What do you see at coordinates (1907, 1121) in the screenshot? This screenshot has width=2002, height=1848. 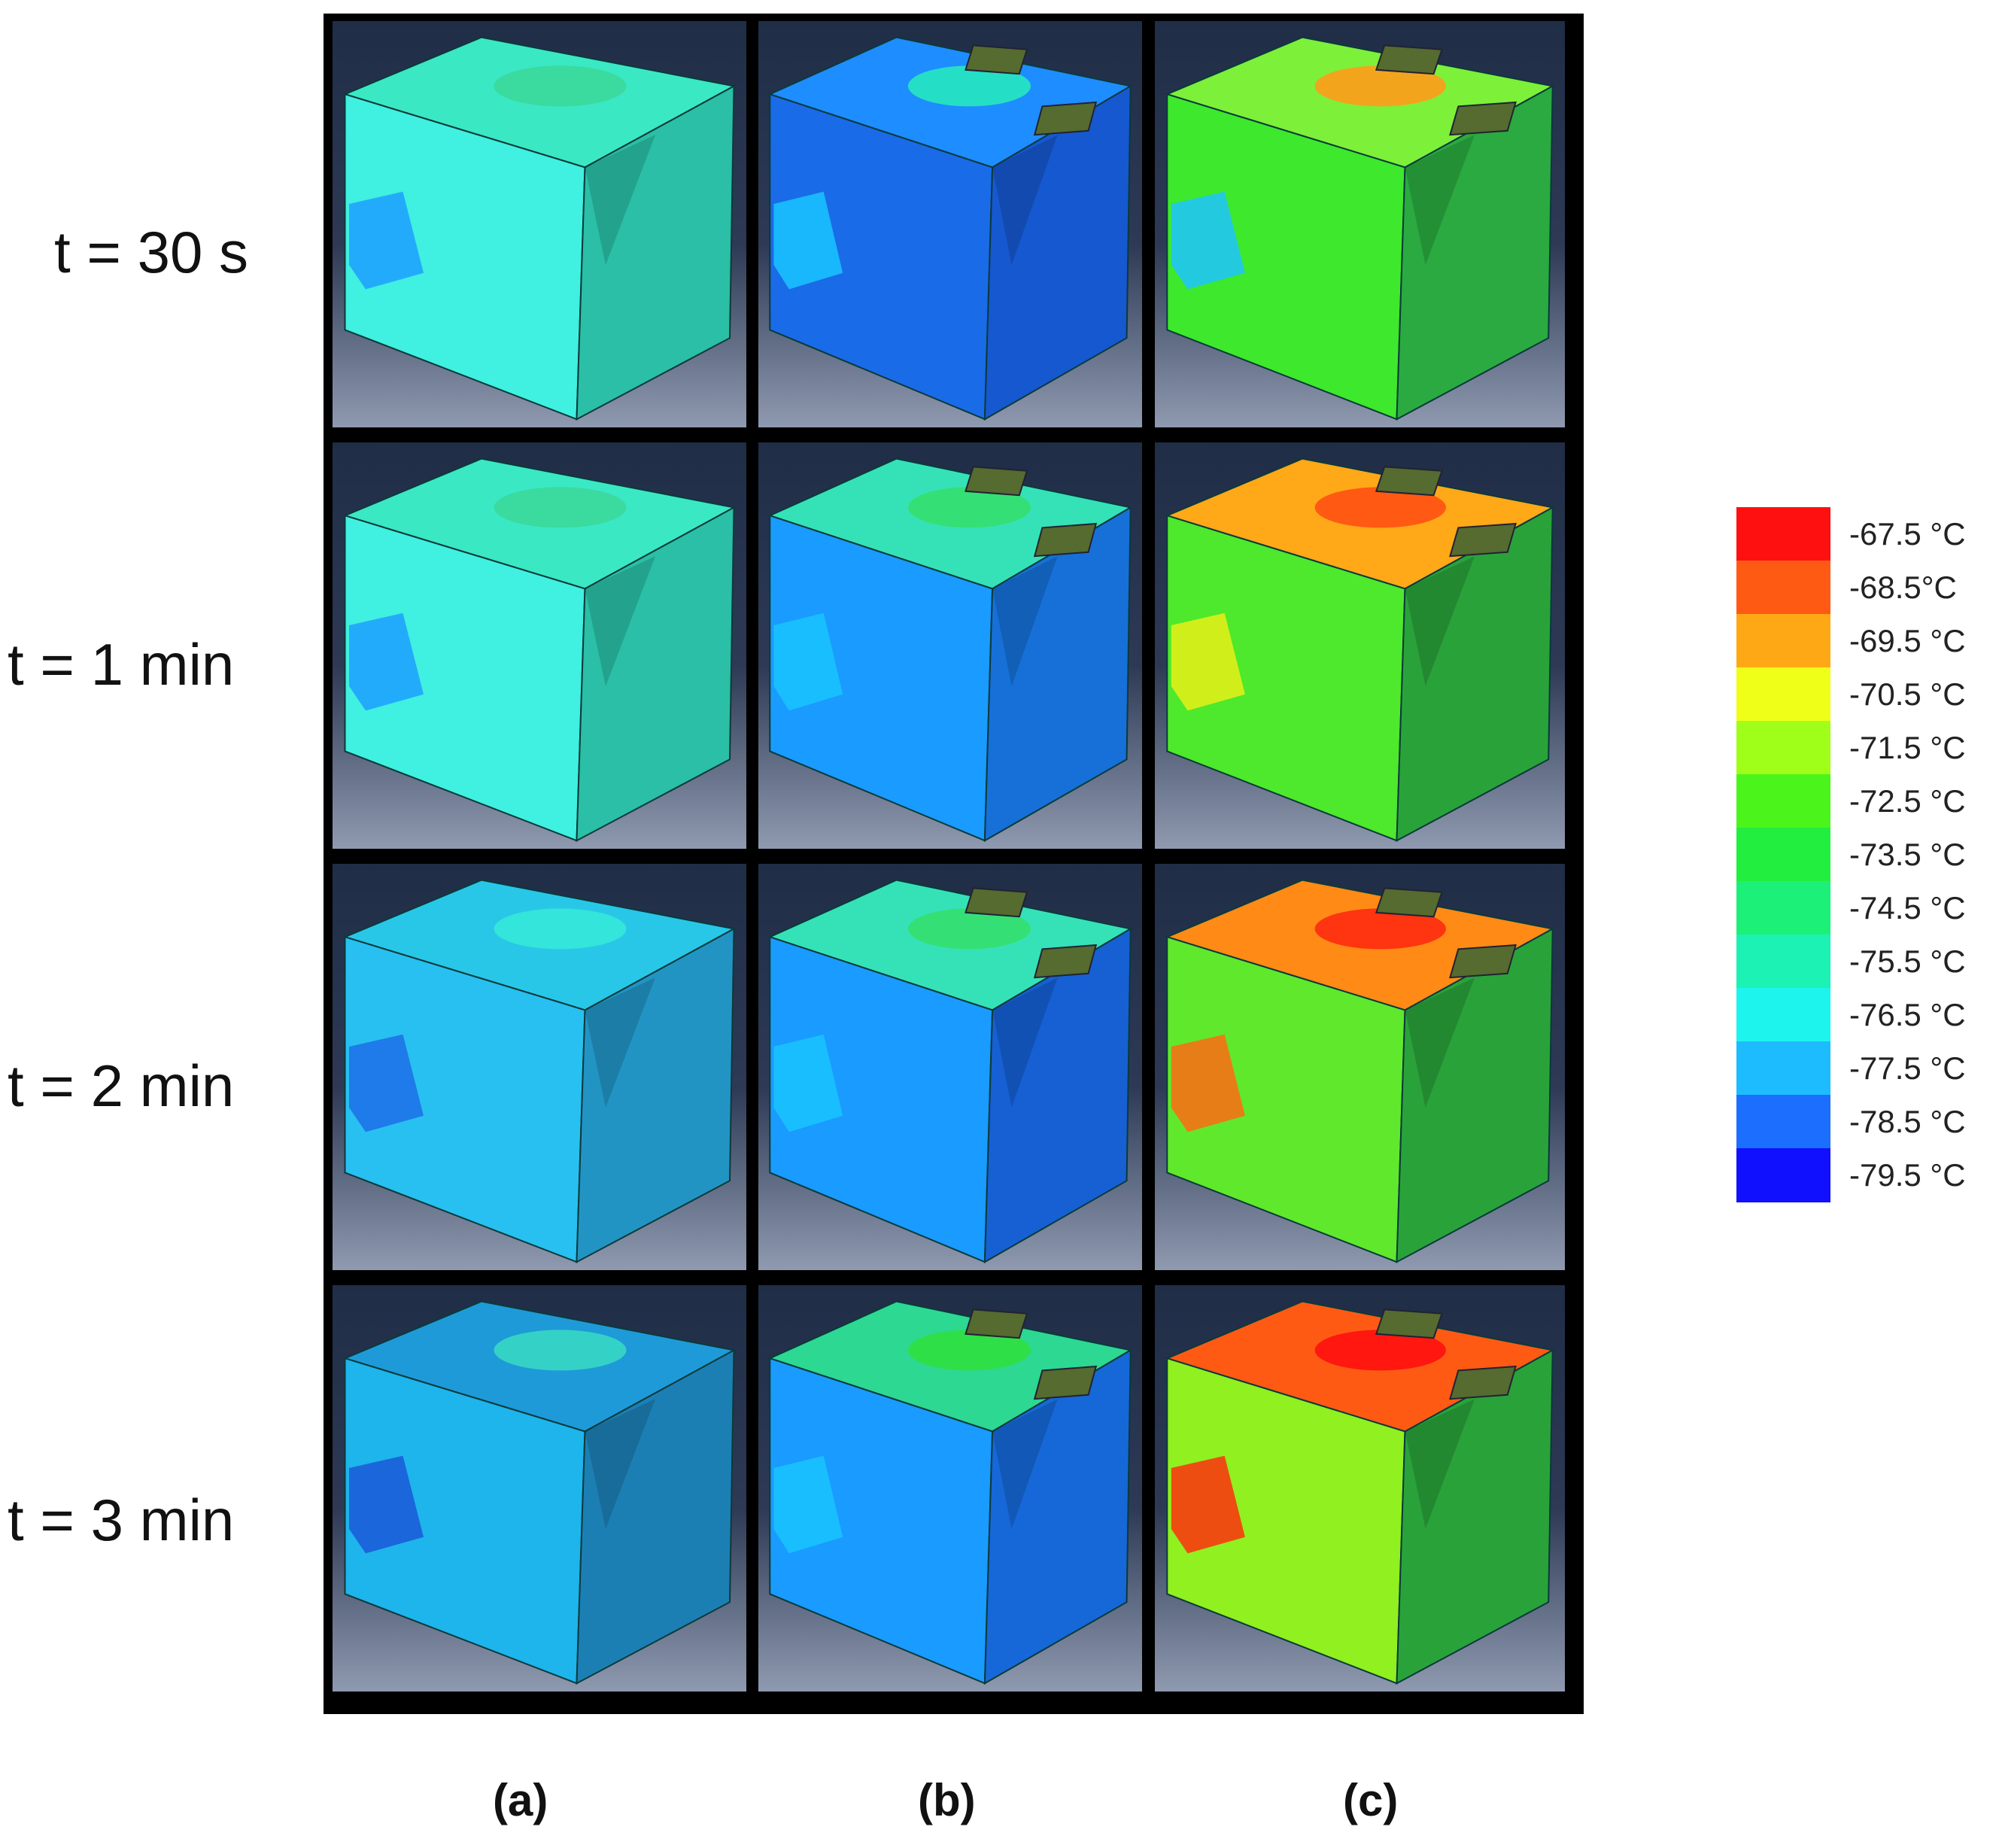 I see `legend-label-12: -78.5 °C` at bounding box center [1907, 1121].